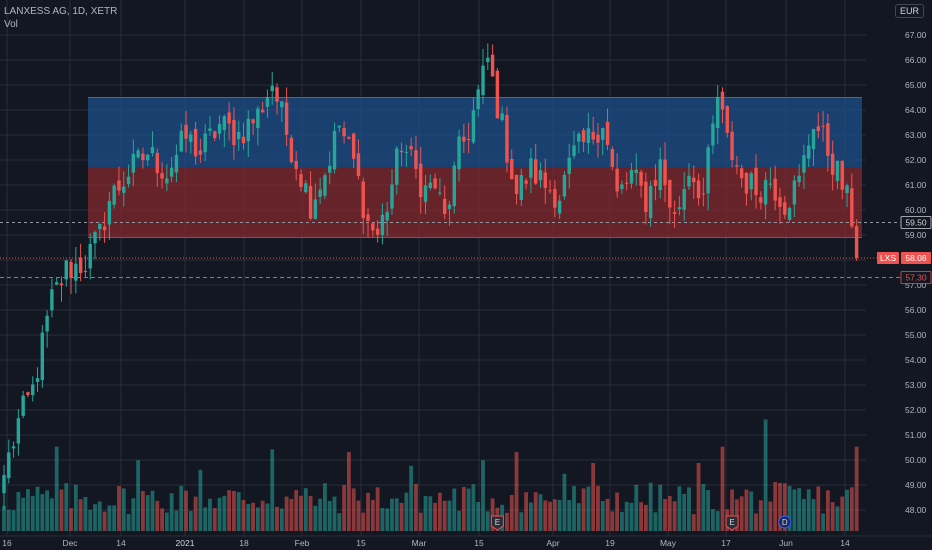 This screenshot has width=932, height=550. What do you see at coordinates (916, 222) in the screenshot?
I see `price-label-59-50: 59.50` at bounding box center [916, 222].